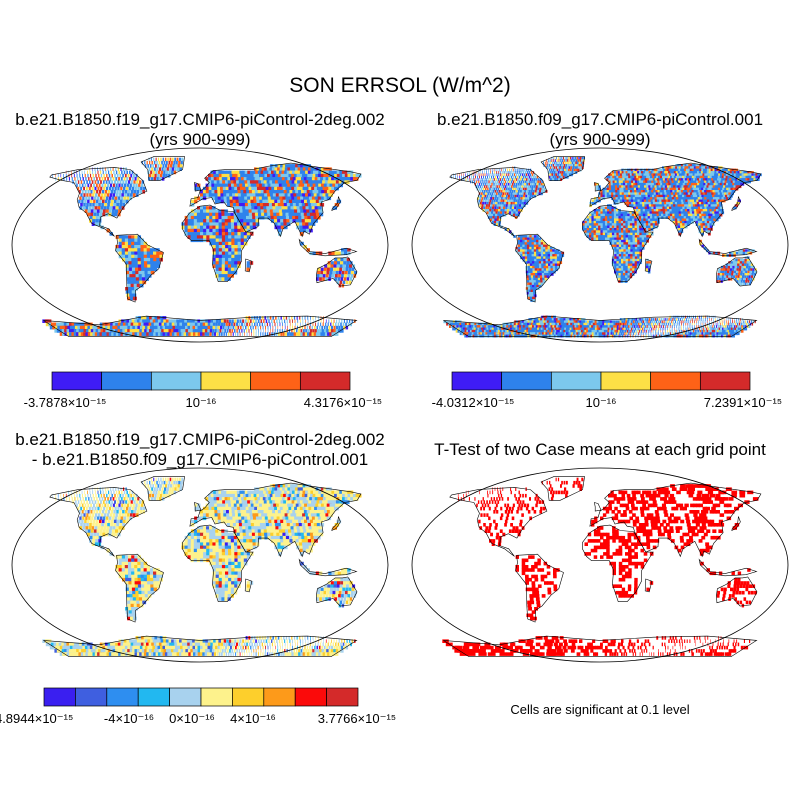  I want to click on coastline-northamerica, so click(98, 202).